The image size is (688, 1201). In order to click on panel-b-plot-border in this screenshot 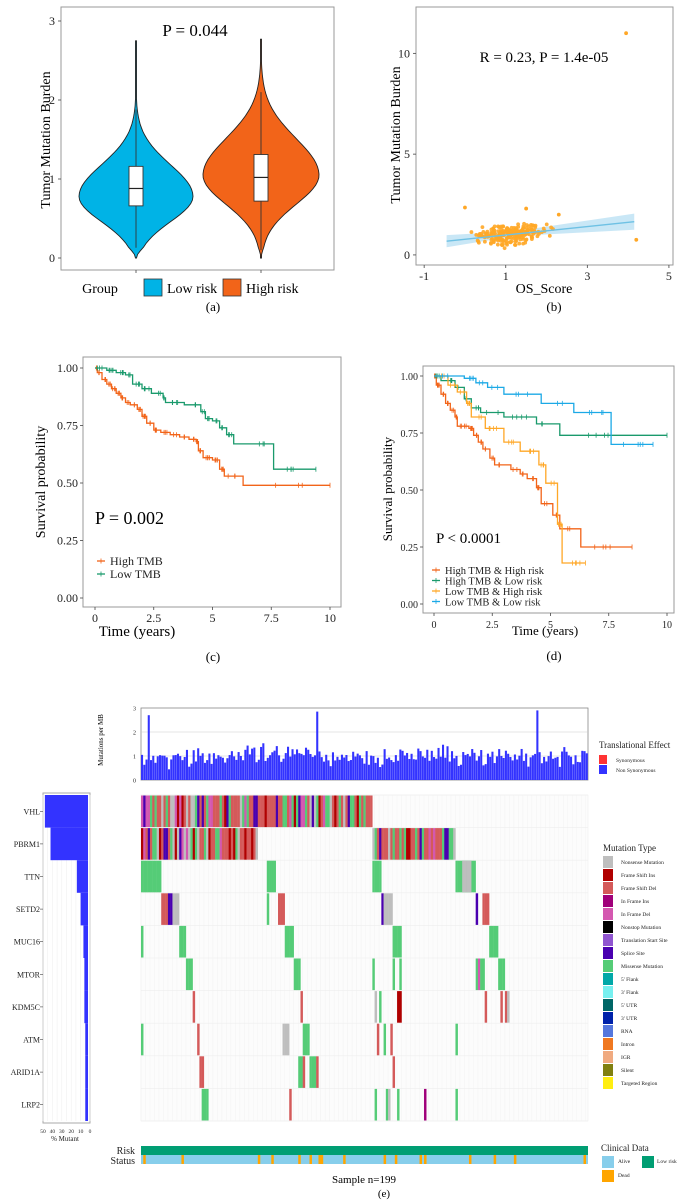, I will do `click(544, 136)`.